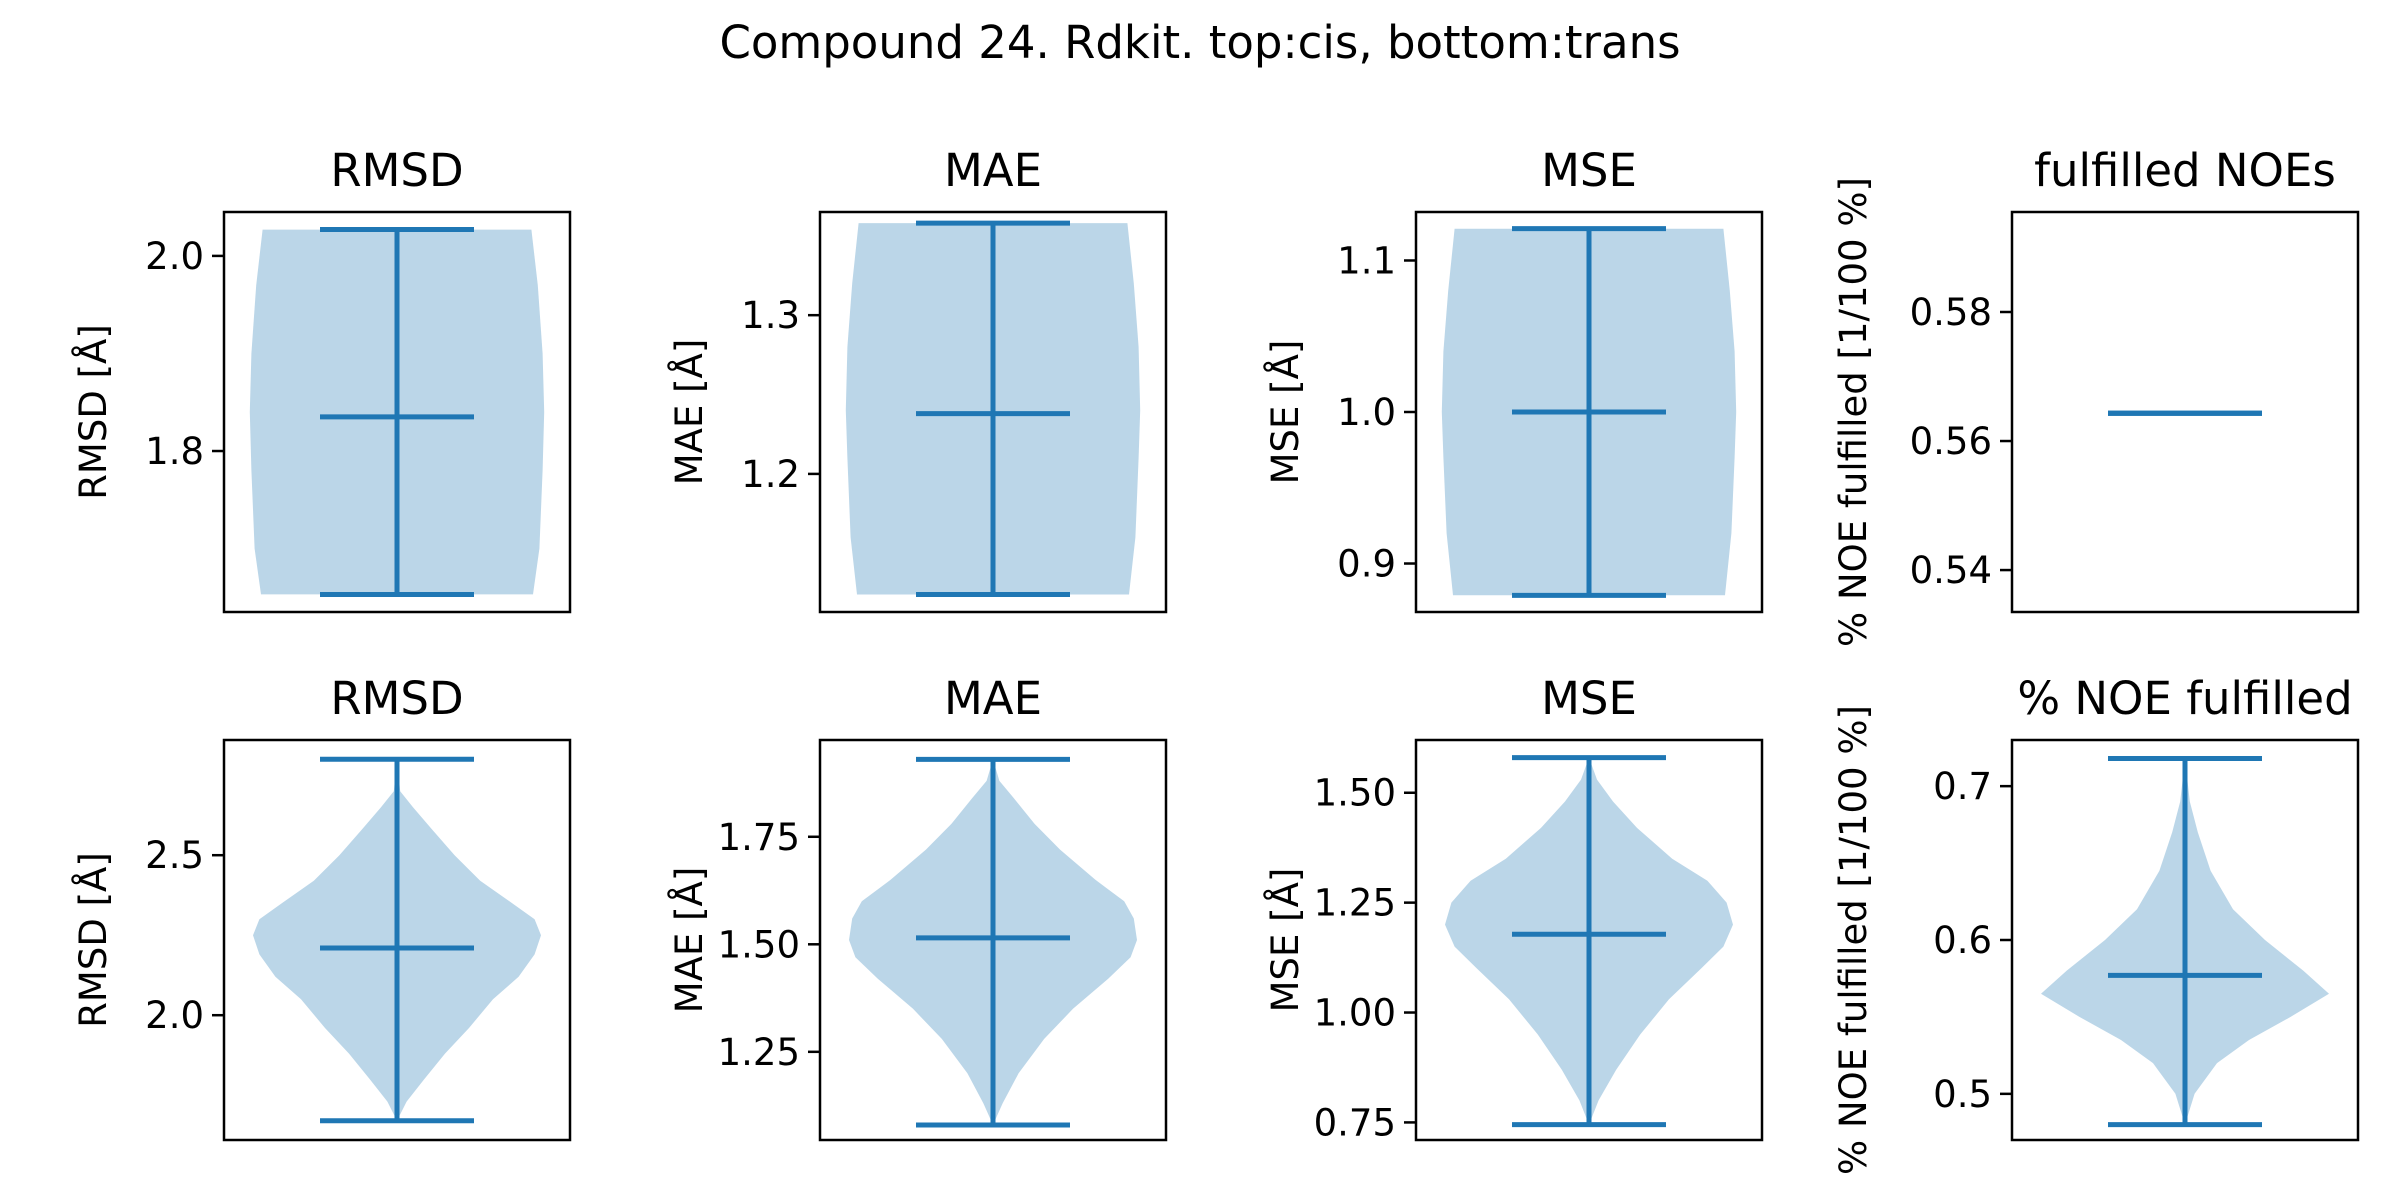  Describe the element at coordinates (1951, 570) in the screenshot. I see `y-tick-label: 0.54` at that location.